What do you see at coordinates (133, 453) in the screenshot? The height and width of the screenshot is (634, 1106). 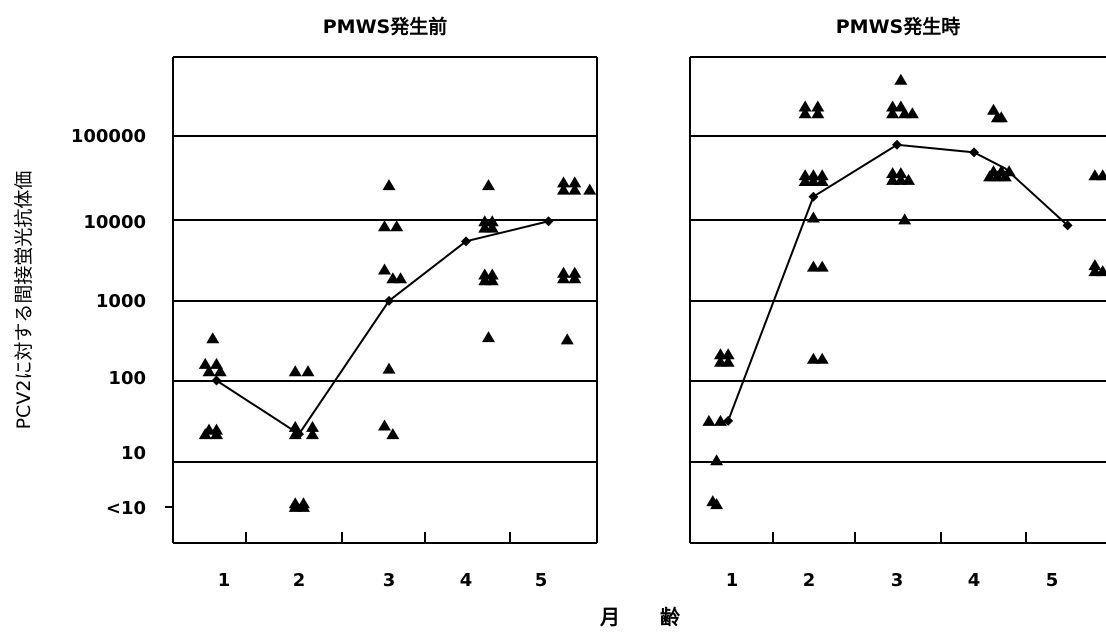 I see `y-tick-label: 10` at bounding box center [133, 453].